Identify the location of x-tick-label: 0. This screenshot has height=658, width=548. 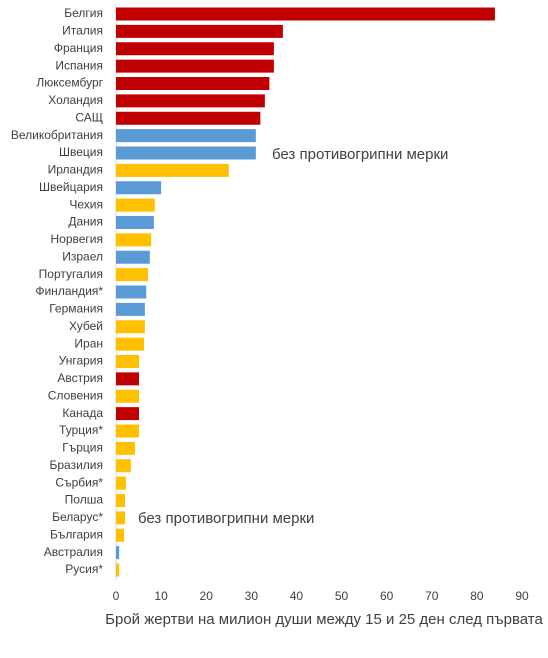
(116, 596).